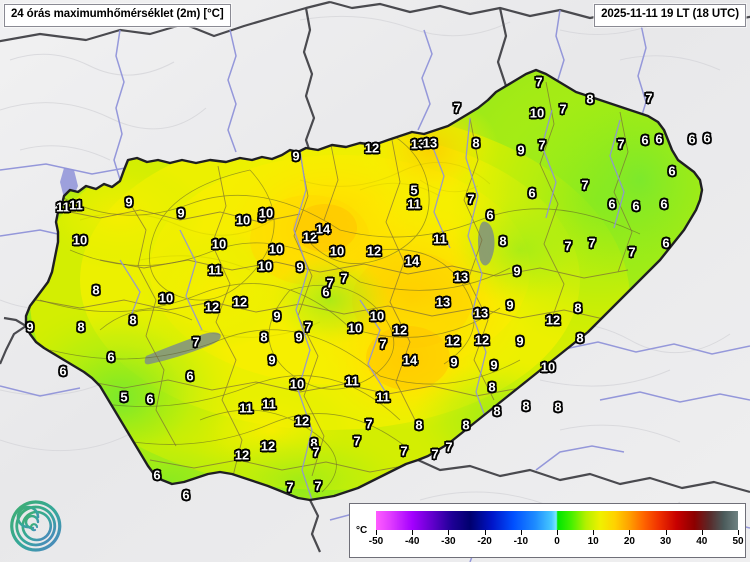 This screenshot has width=750, height=562. Describe the element at coordinates (557, 520) in the screenshot. I see `color-bar` at that location.